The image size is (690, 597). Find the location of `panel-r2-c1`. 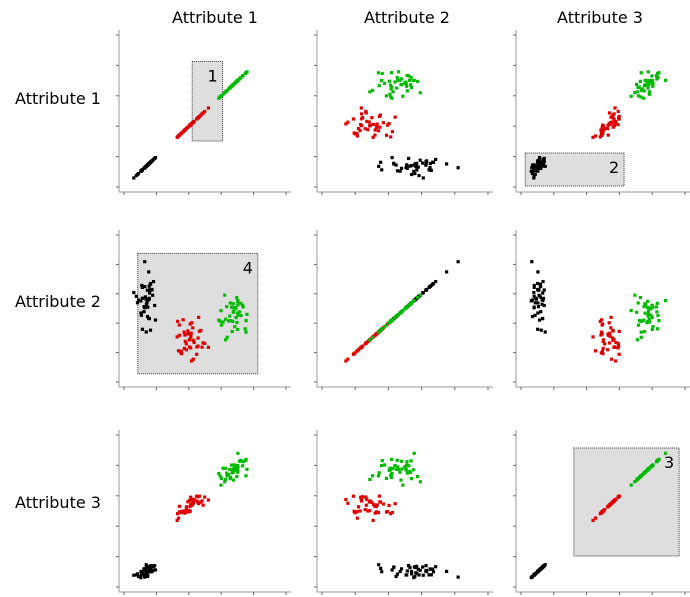

panel-r2-c1 is located at coordinates (403, 512).